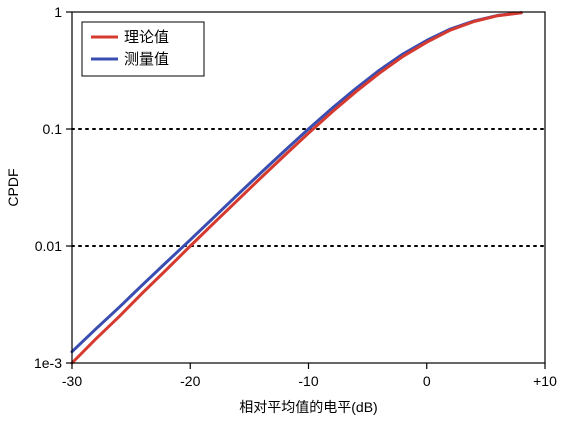  What do you see at coordinates (53, 129) in the screenshot?
I see `y-tick-label-1: 0.1` at bounding box center [53, 129].